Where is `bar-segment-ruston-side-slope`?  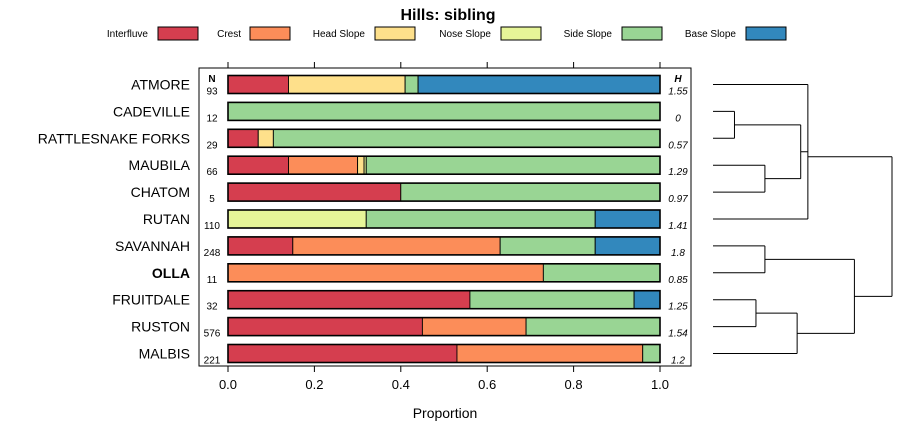 bar-segment-ruston-side-slope is located at coordinates (593, 327).